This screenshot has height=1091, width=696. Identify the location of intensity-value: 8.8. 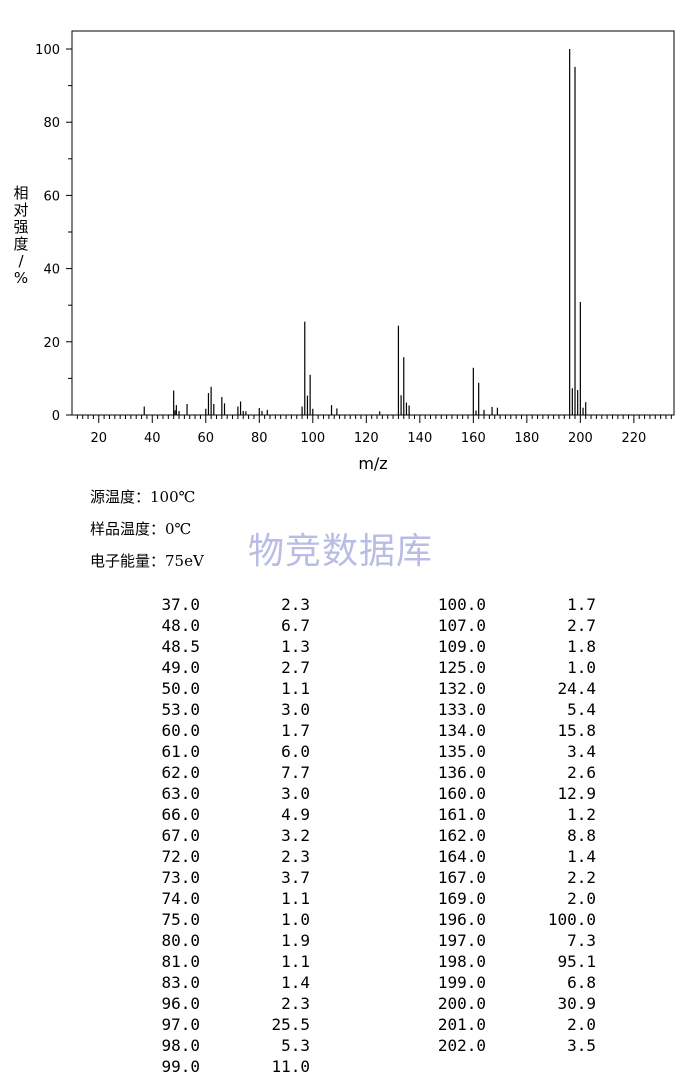
(581, 835).